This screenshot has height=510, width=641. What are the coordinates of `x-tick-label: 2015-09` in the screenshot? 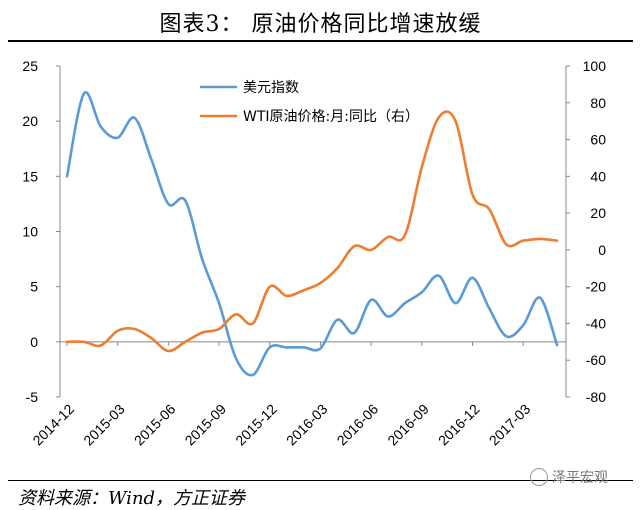 It's located at (206, 425).